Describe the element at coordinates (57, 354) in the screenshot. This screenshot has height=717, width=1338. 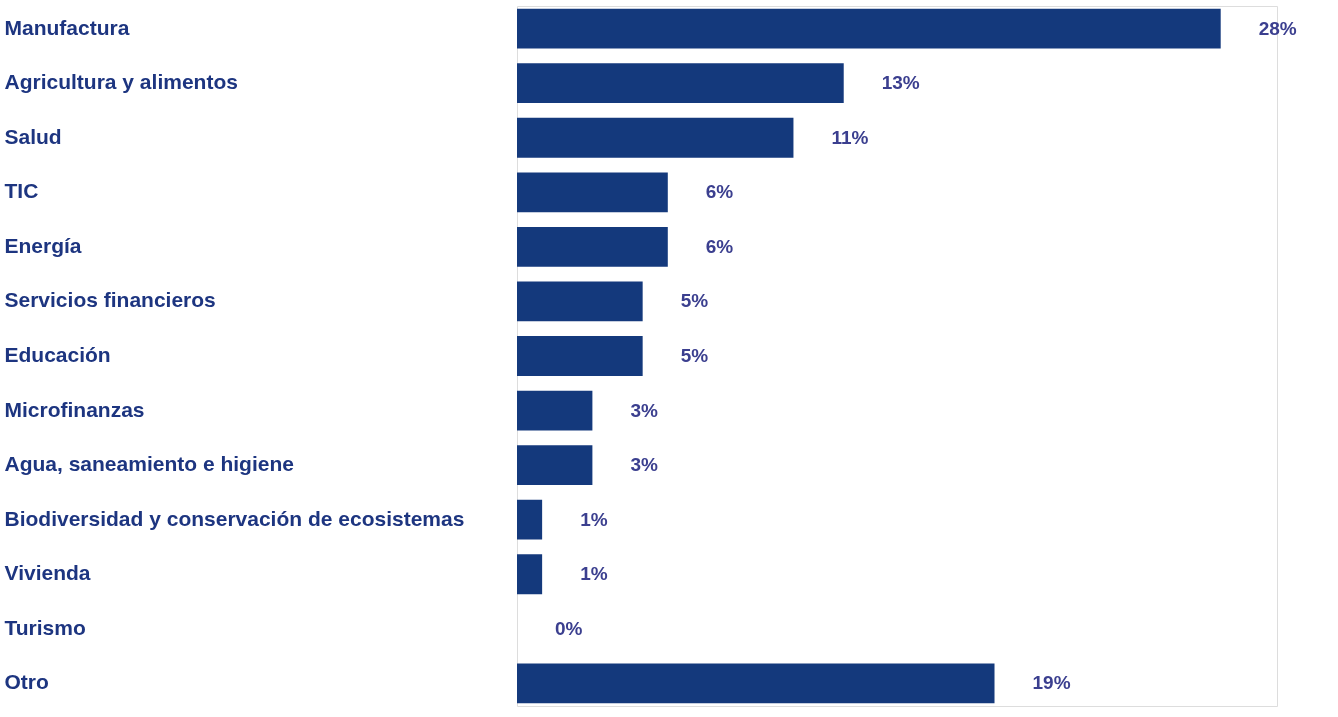
I see `y-tick-label: Educación` at that location.